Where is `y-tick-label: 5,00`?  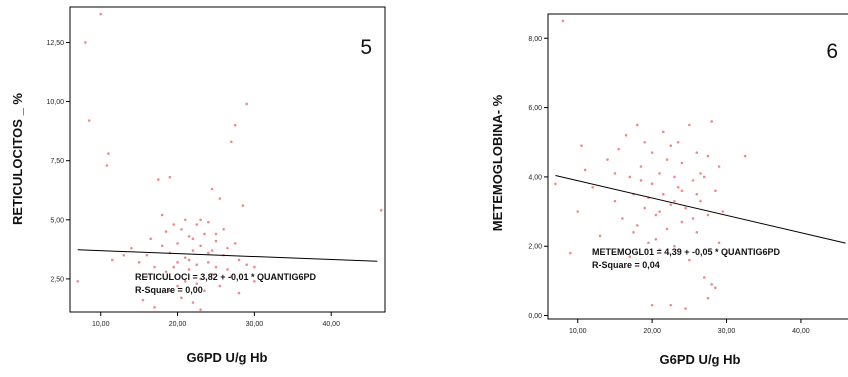 y-tick-label: 5,00 is located at coordinates (57, 220).